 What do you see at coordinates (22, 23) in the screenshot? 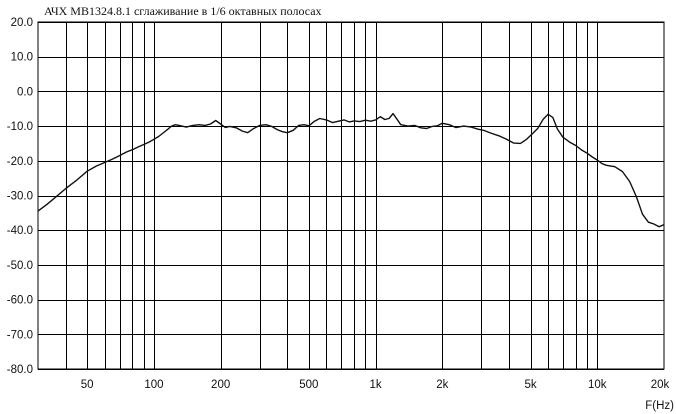
I see `y-tick-label: 20.0` at bounding box center [22, 23].